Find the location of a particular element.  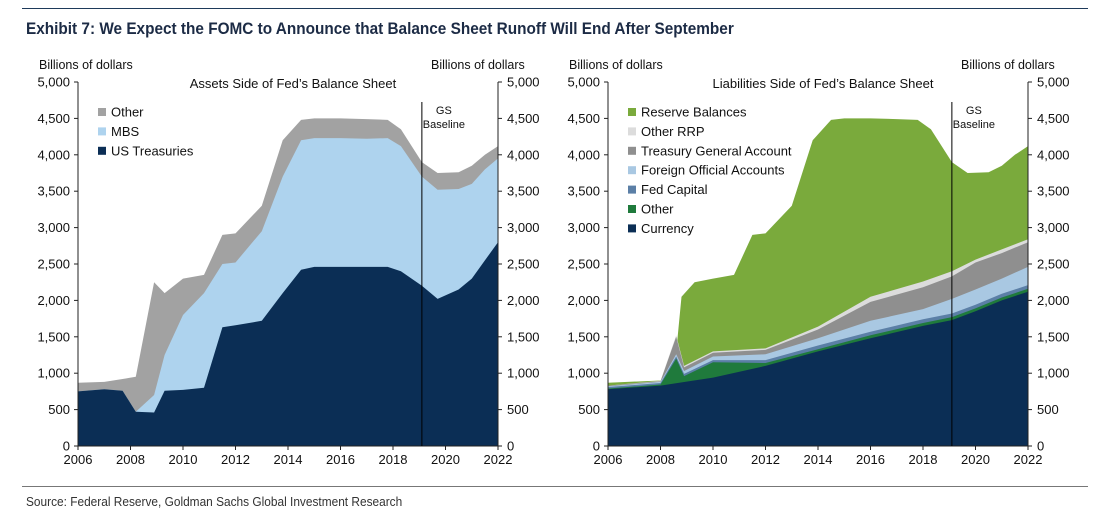

legend-label: US Treasuries is located at coordinates (152, 150).